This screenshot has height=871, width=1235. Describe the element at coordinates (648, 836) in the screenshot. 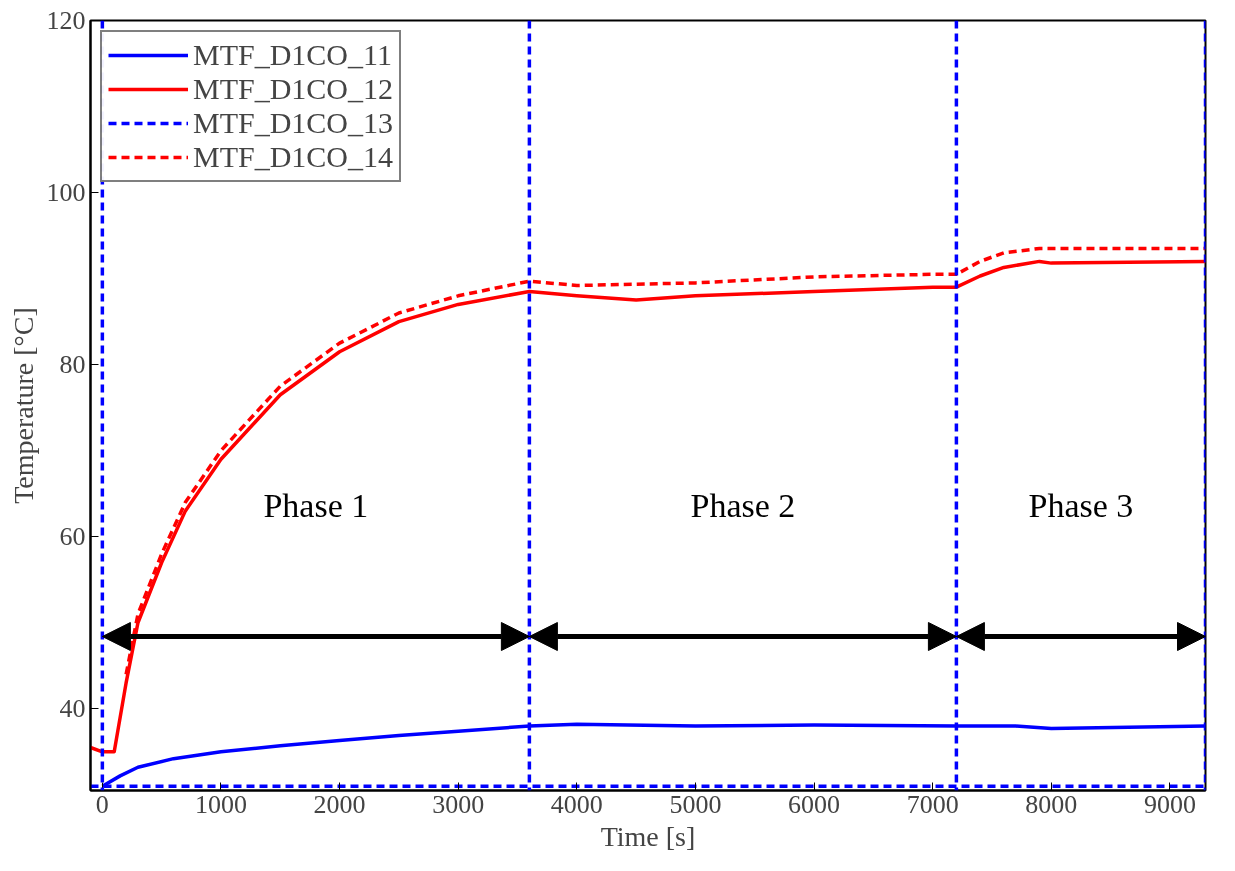

I see `x-axis-title: Time [s]` at that location.